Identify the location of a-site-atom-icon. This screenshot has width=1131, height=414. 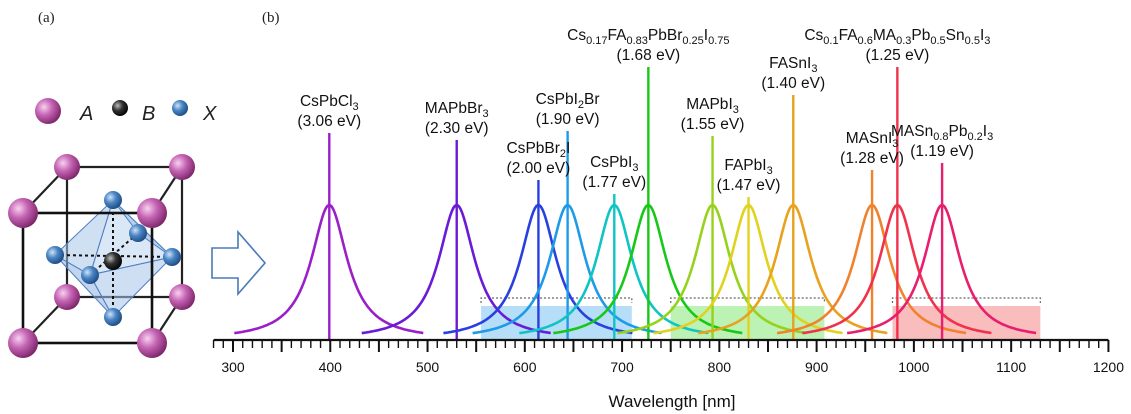
(48, 111).